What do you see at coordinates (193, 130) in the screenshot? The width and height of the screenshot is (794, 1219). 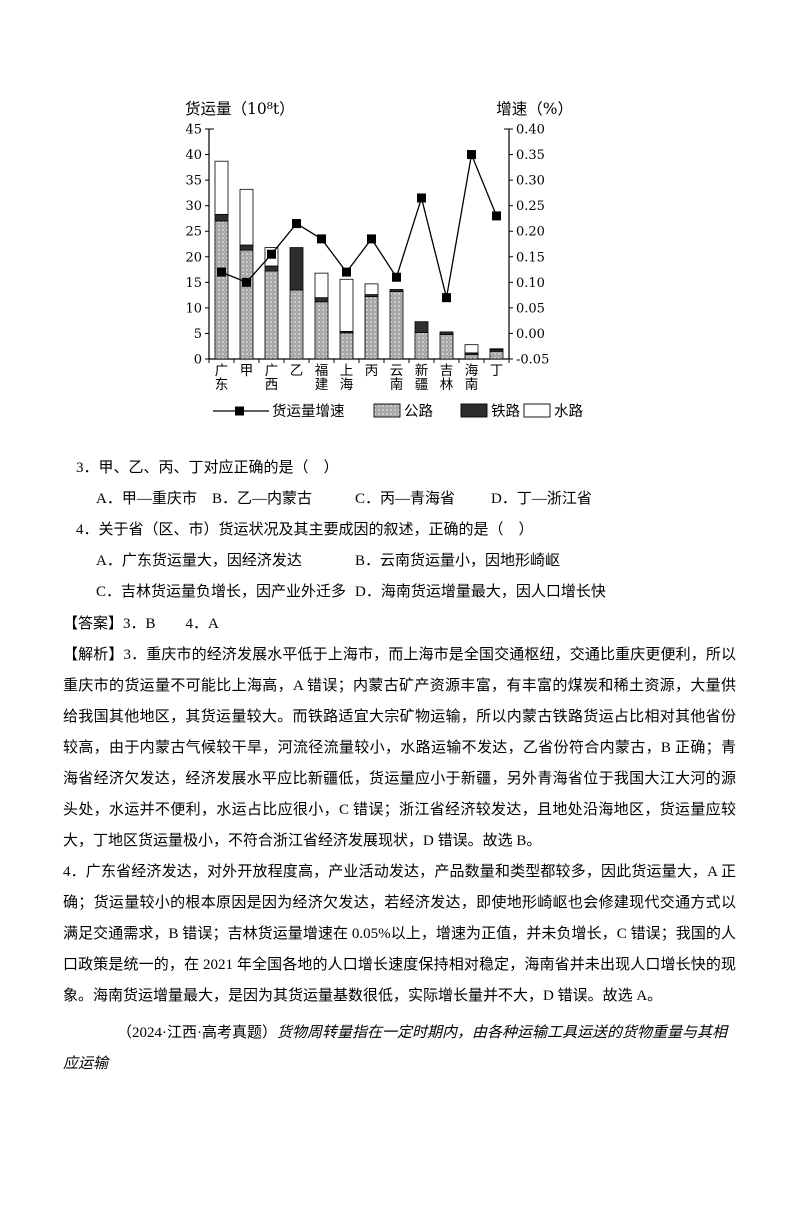 I see `svg-text: 45` at bounding box center [193, 130].